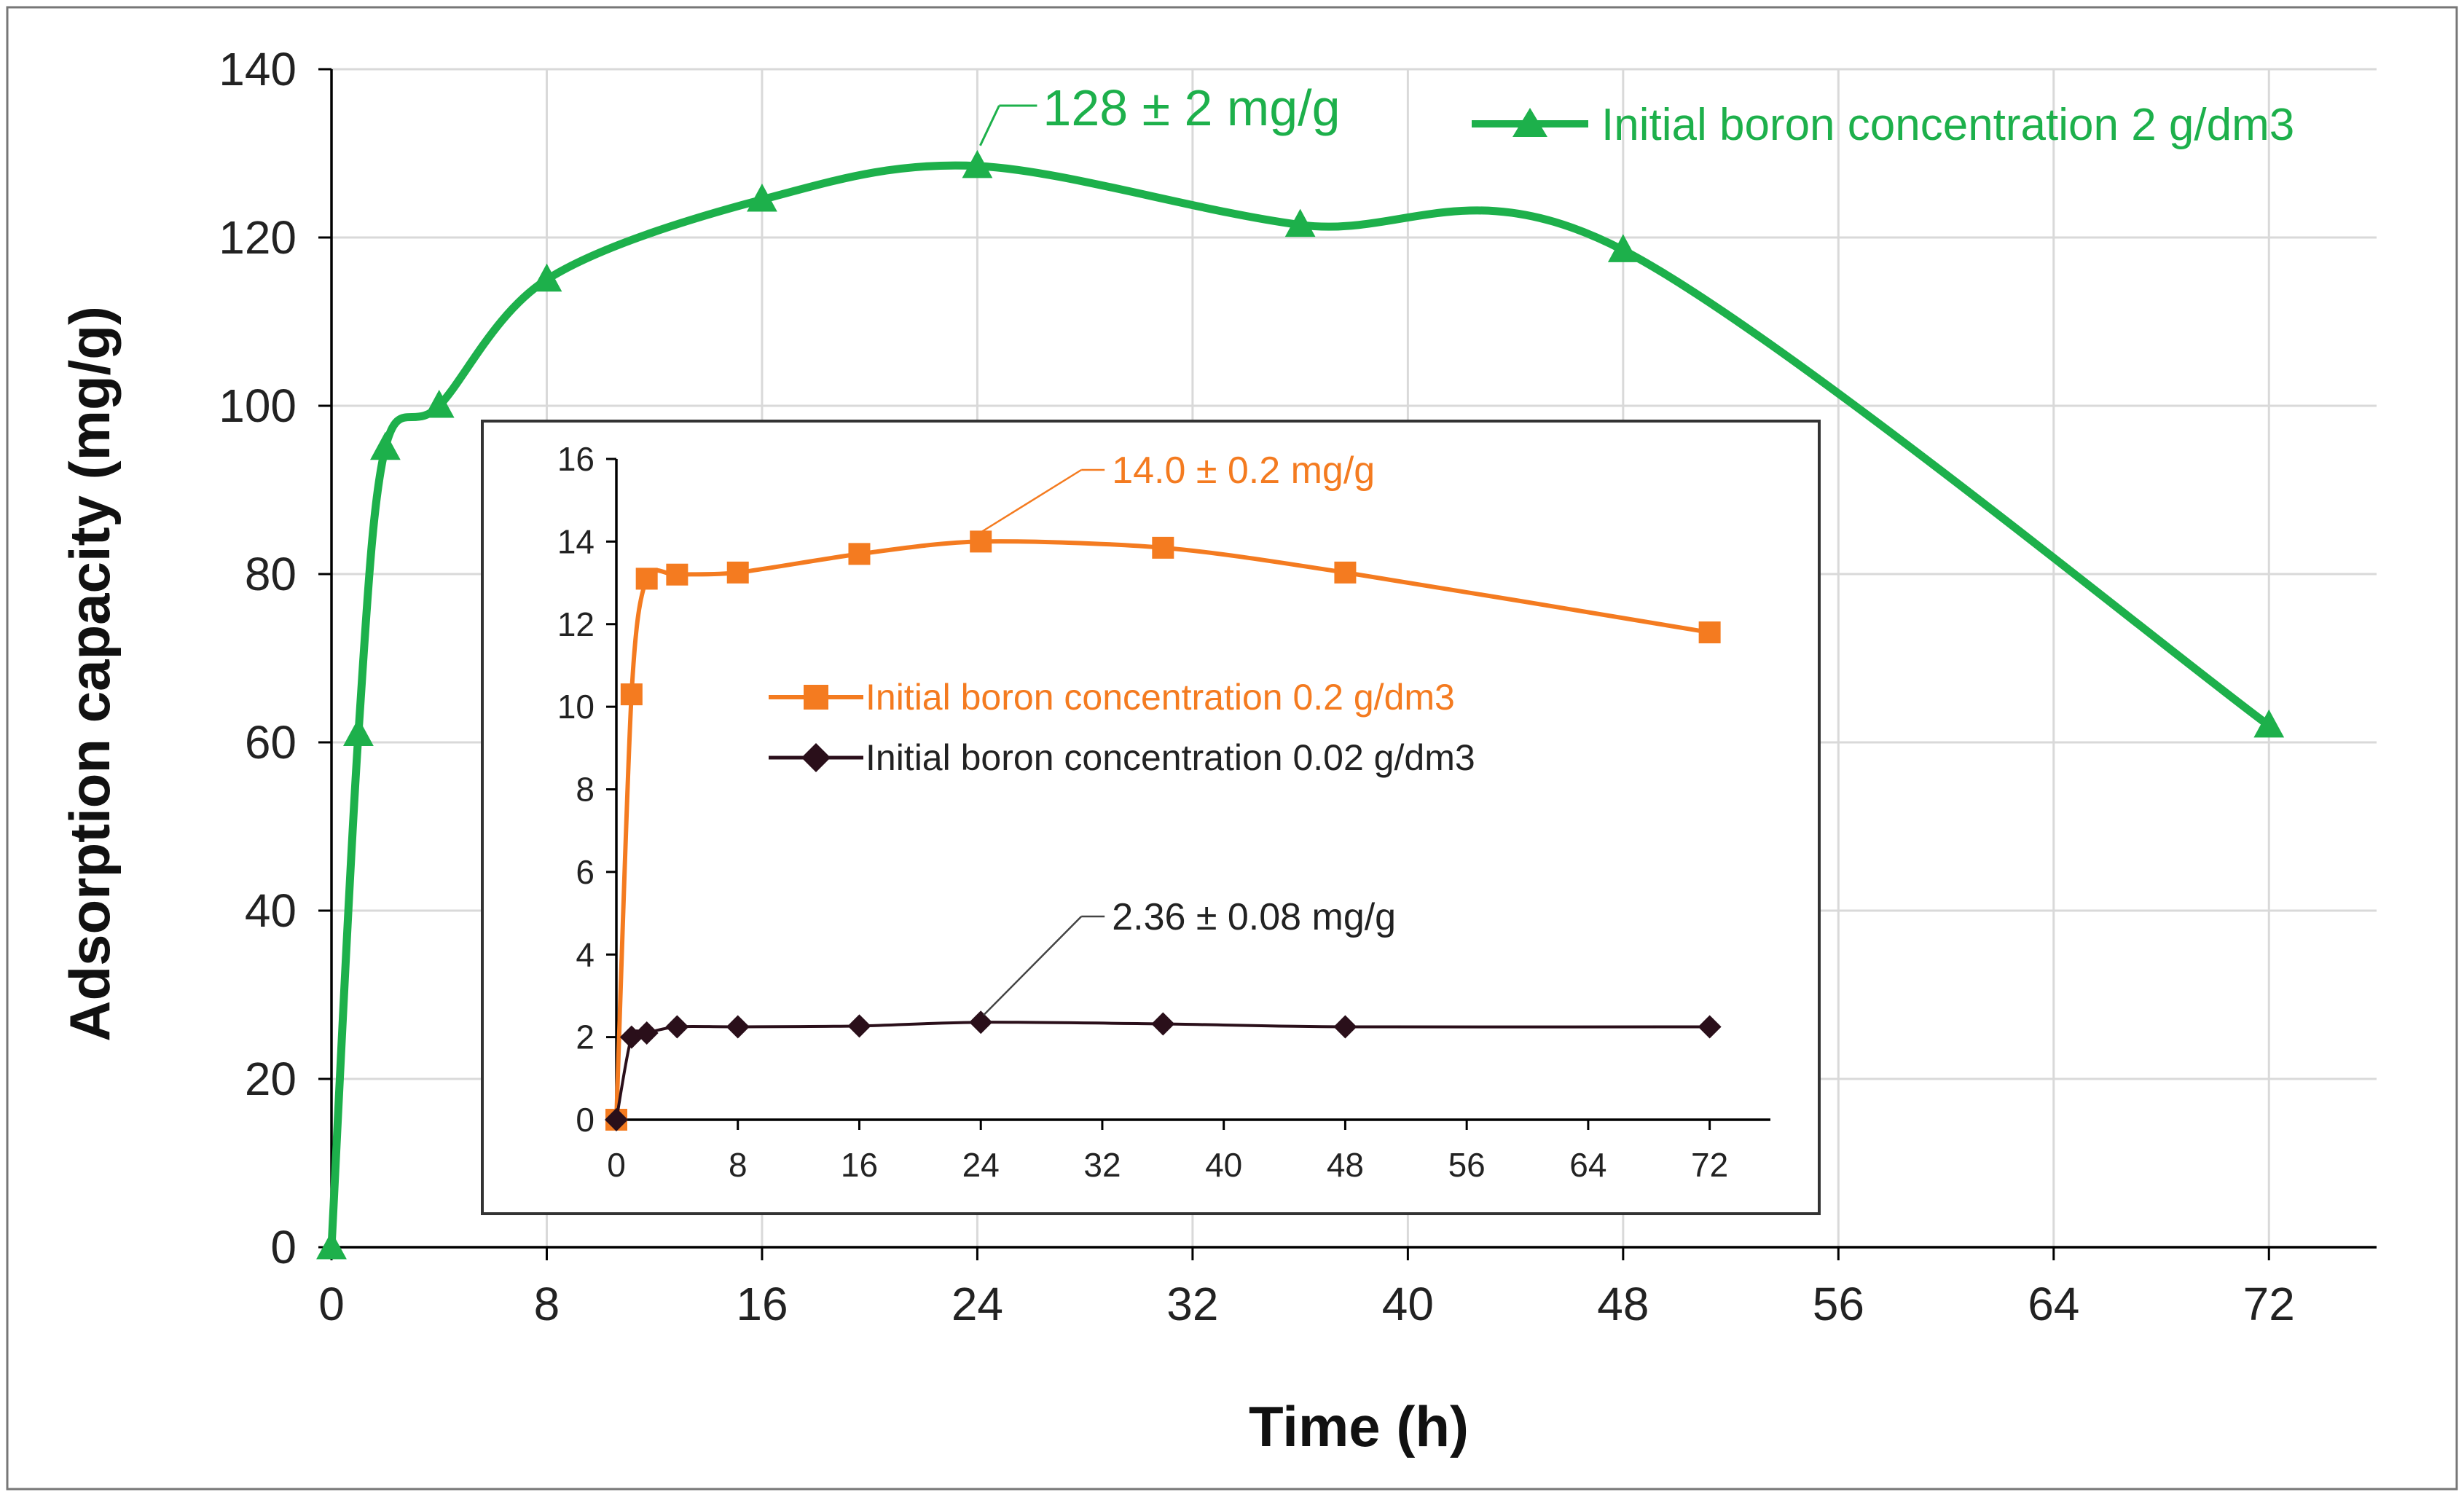 This screenshot has height=1500, width=2464. Describe the element at coordinates (1948, 125) in the screenshot. I see `legend-label-2gdm3: Initial boron concentration 2 g/dm3` at that location.